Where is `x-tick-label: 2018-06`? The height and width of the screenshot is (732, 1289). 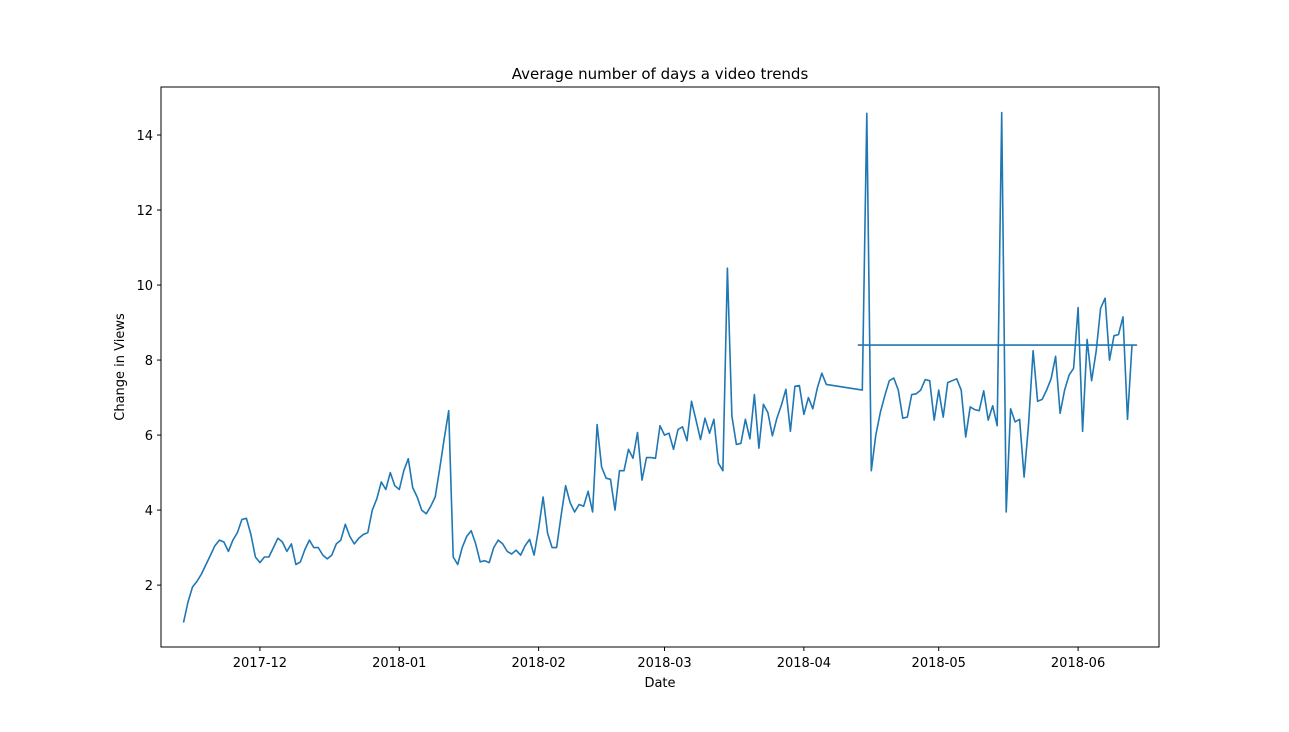
x-tick-label: 2018-06 is located at coordinates (1078, 663).